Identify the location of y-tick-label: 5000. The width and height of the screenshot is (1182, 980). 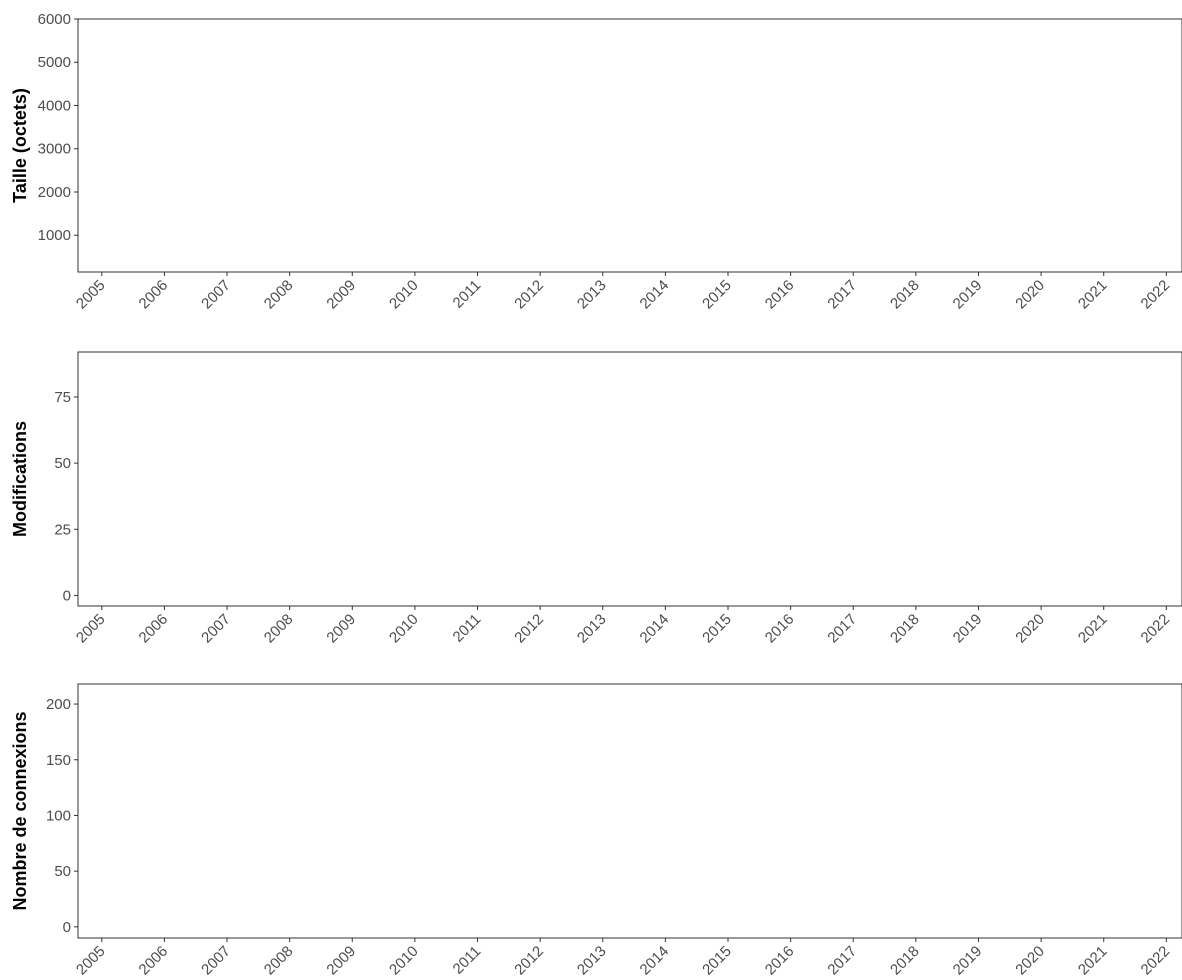
(54, 62).